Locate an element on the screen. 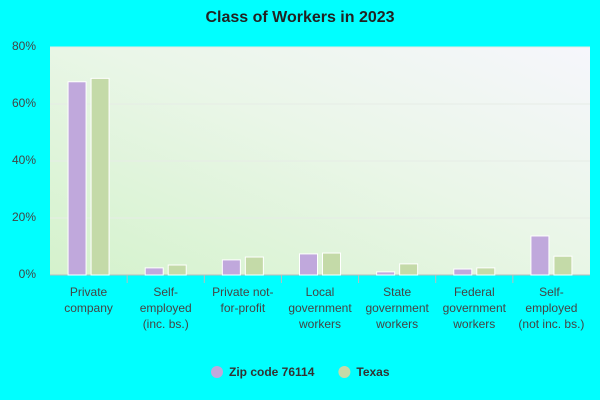 Image resolution: width=600 pixels, height=400 pixels. y-tick-label: 0% is located at coordinates (28, 274).